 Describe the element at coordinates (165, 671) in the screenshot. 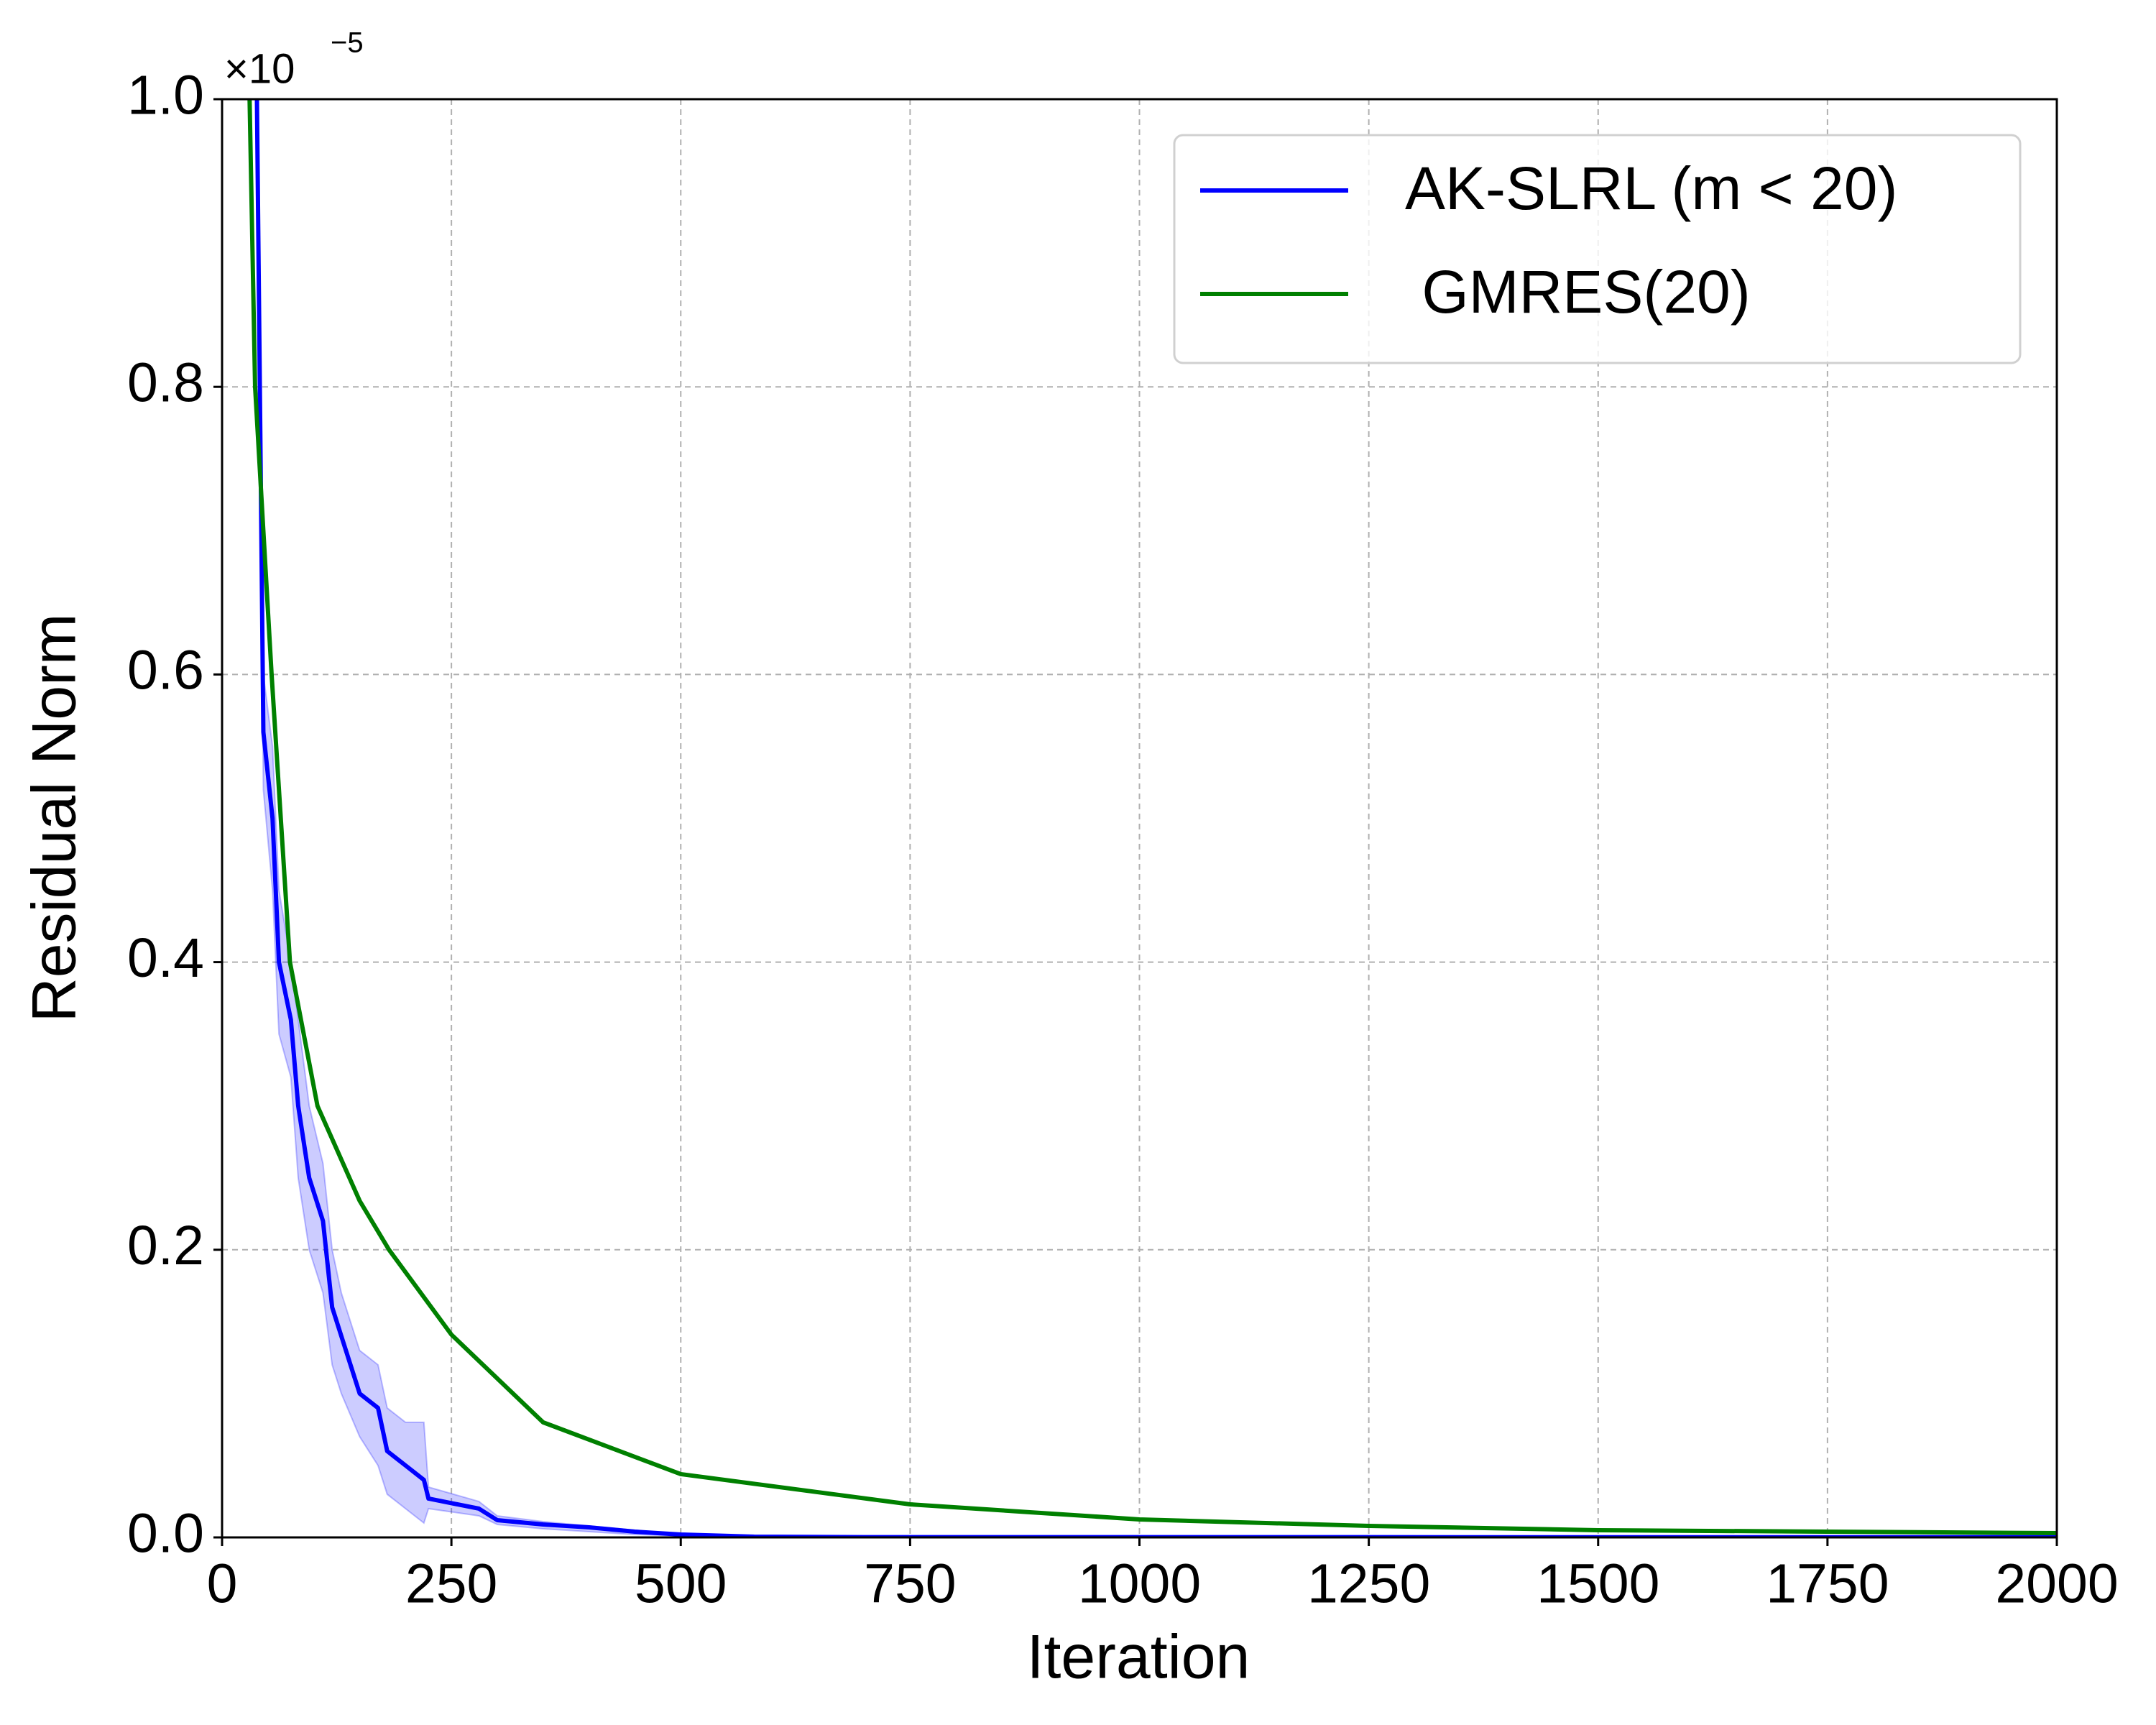

I see `y-tick-label: 0.6` at that location.